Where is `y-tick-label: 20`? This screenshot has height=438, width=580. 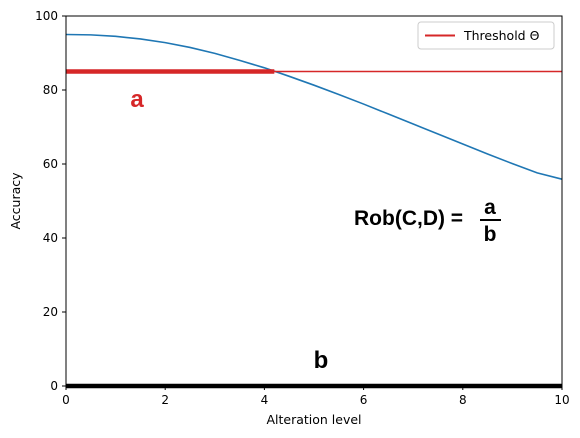
y-tick-label: 20 is located at coordinates (50, 312).